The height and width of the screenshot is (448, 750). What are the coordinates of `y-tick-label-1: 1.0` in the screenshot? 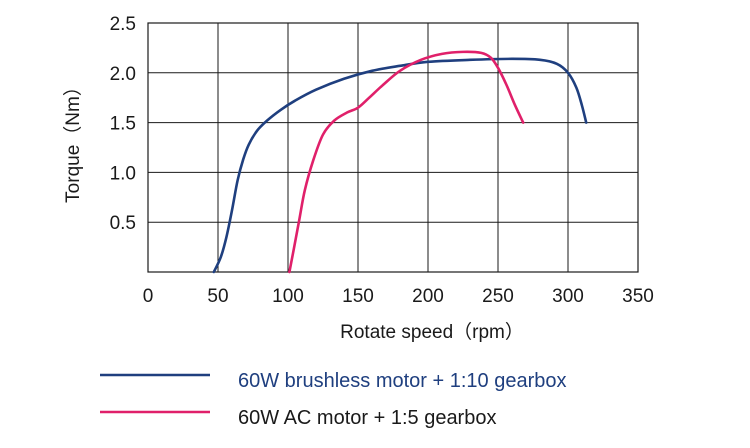 It's located at (123, 173).